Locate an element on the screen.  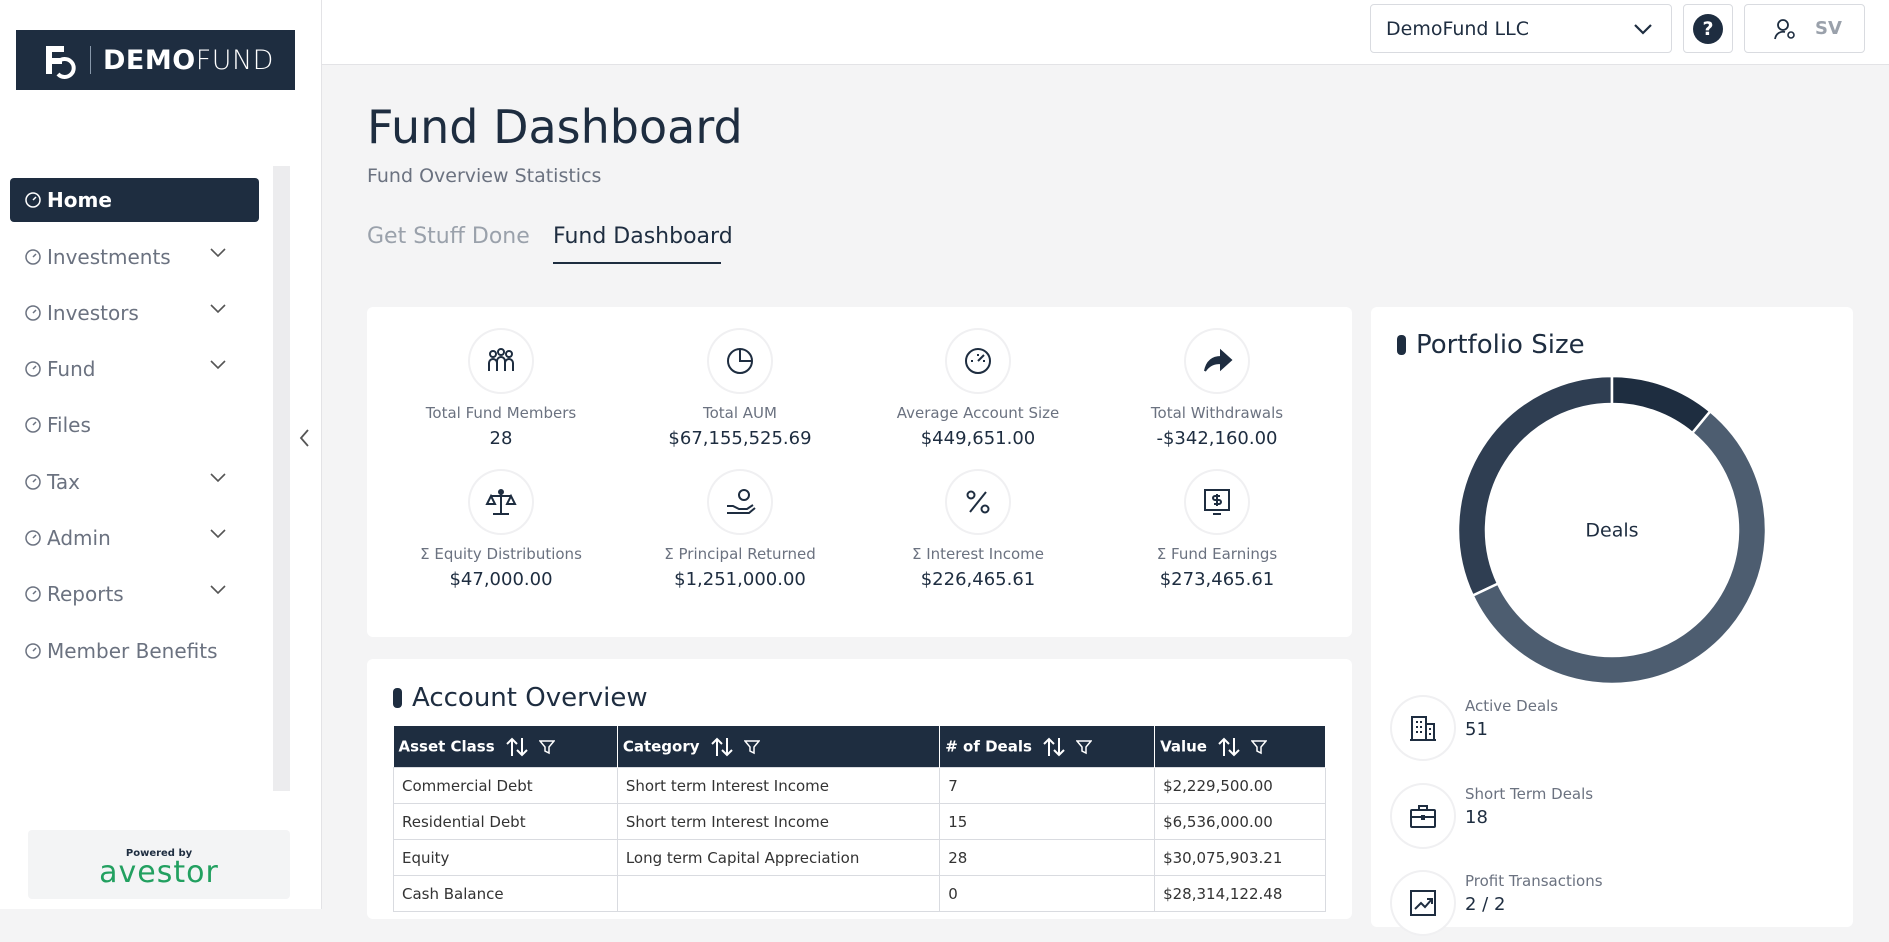
nav-label: Files is located at coordinates (69, 425).